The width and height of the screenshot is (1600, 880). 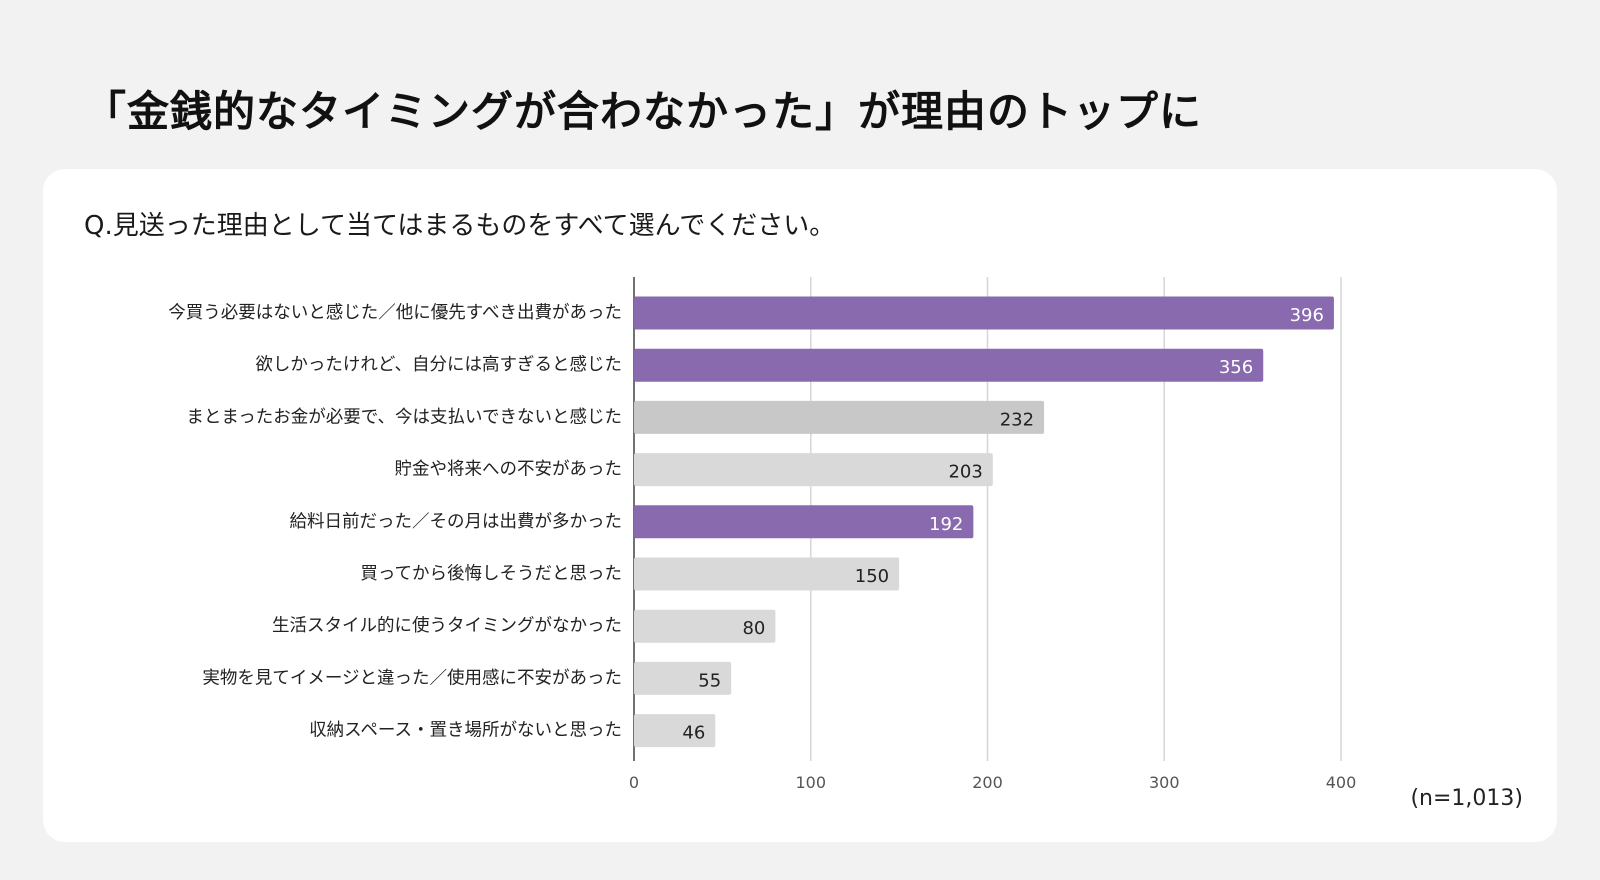 I want to click on x-tick-label: 300, so click(x=1164, y=782).